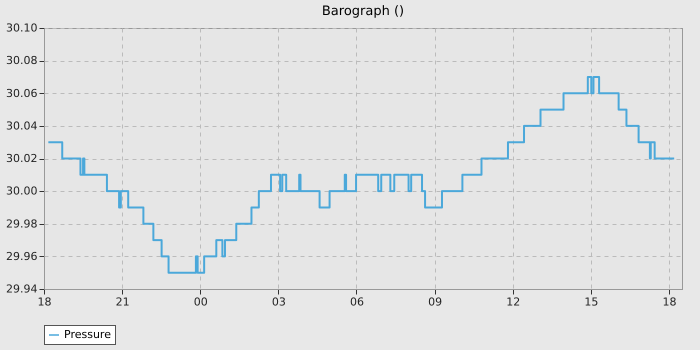 The width and height of the screenshot is (700, 350). I want to click on x-tick-label: 03, so click(279, 302).